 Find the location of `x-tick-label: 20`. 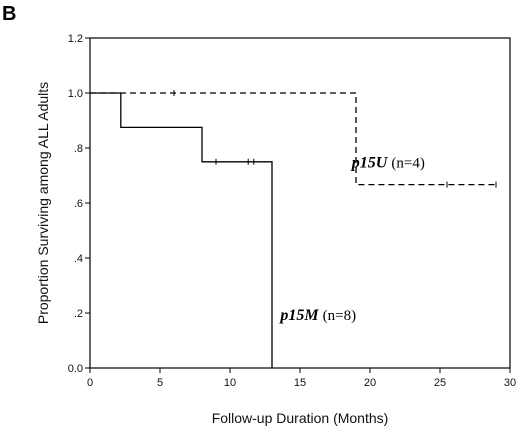

x-tick-label: 20 is located at coordinates (370, 383).